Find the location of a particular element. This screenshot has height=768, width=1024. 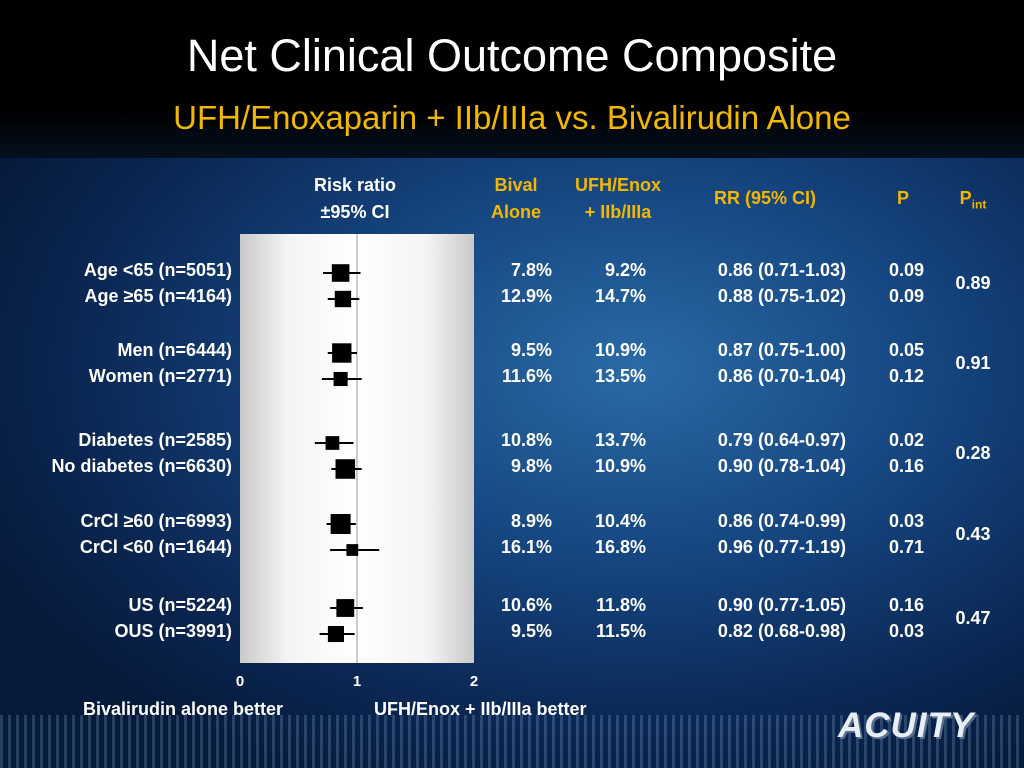

p-int-value: 0.28 is located at coordinates (973, 453).